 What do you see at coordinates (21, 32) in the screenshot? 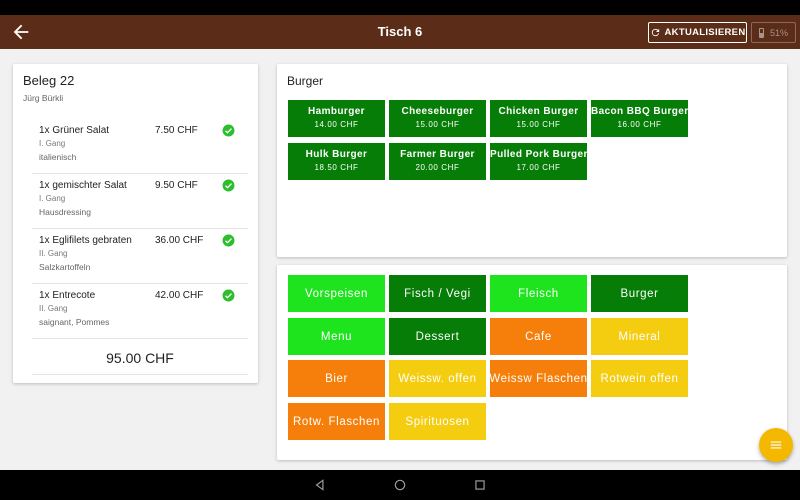
I see `arrow-left-icon` at bounding box center [21, 32].